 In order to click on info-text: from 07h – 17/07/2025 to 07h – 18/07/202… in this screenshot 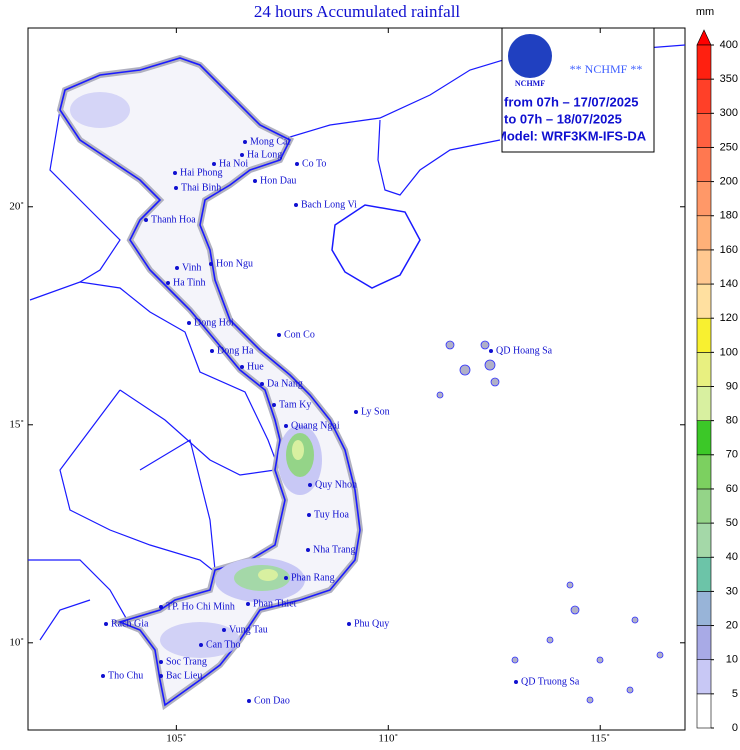, I will do `click(574, 118)`.